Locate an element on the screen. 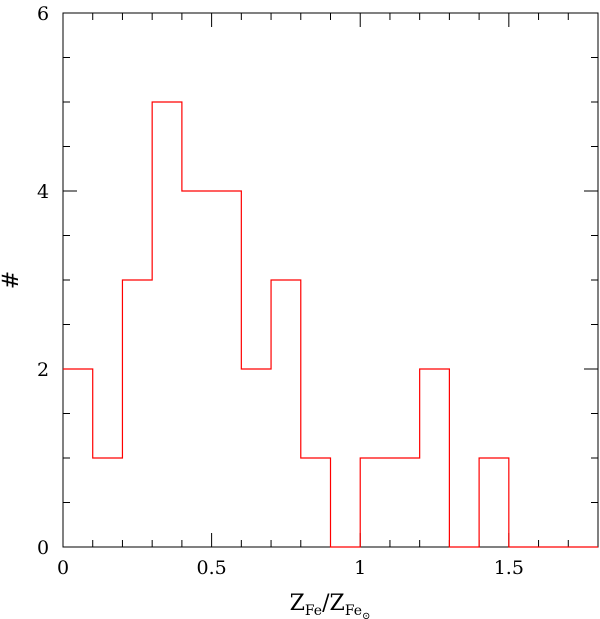  x-tick-label: 0 is located at coordinates (63, 568).